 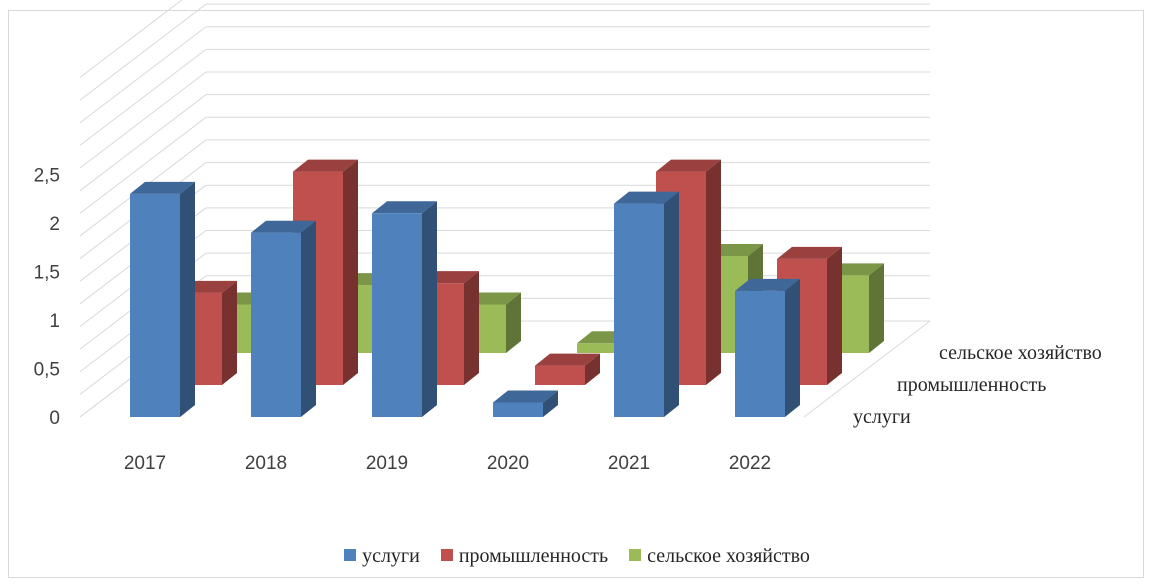 What do you see at coordinates (404, 309) in the screenshot?
I see `bar-0-2019` at bounding box center [404, 309].